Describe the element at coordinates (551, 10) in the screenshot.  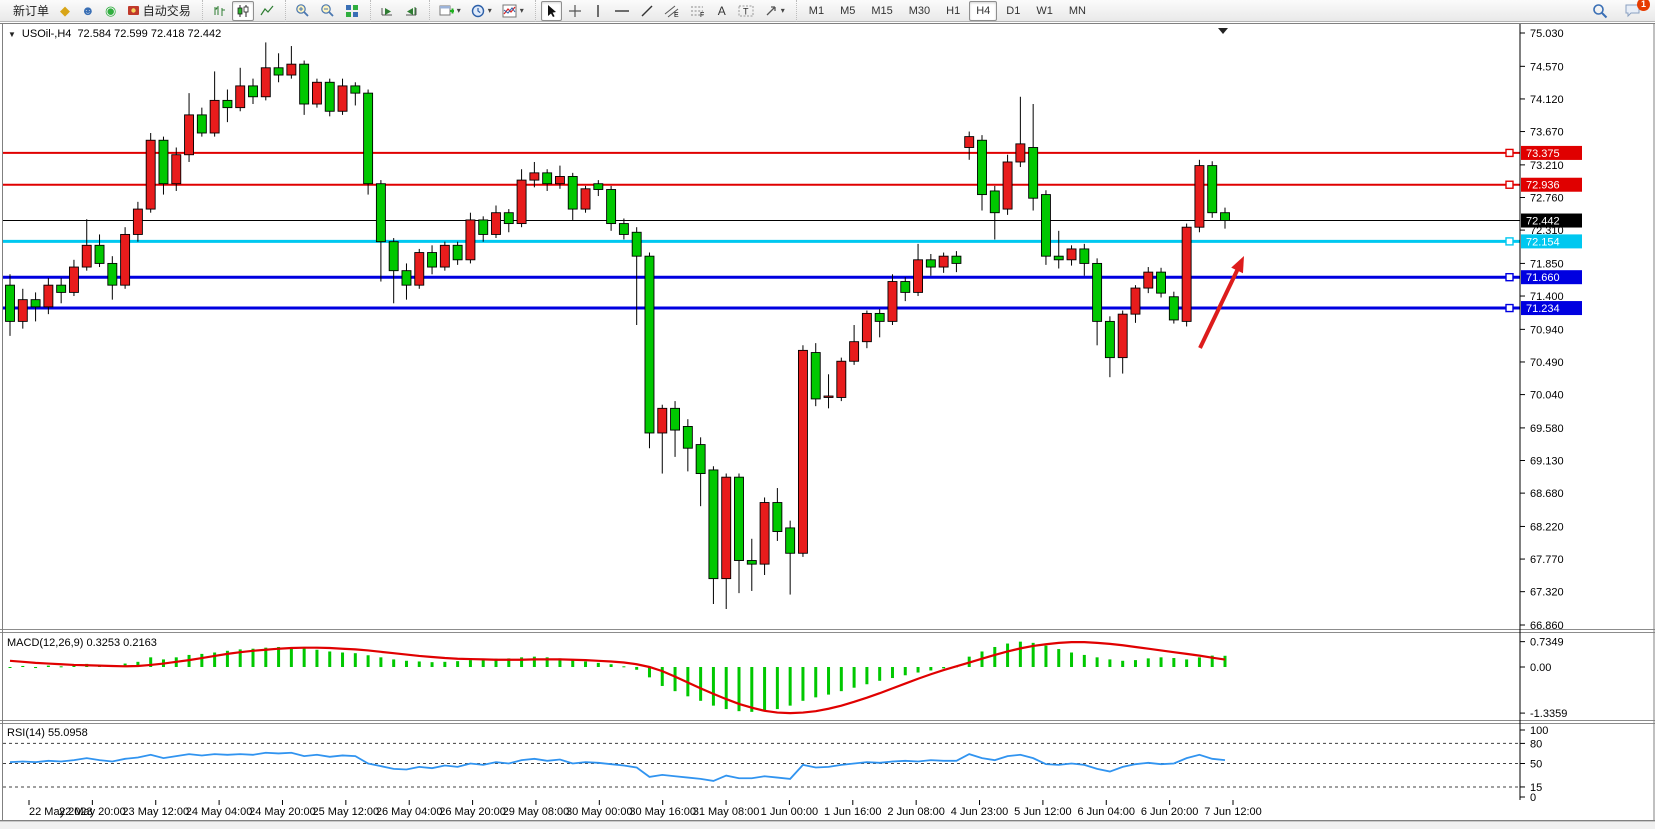
I see `cursor-button` at that location.